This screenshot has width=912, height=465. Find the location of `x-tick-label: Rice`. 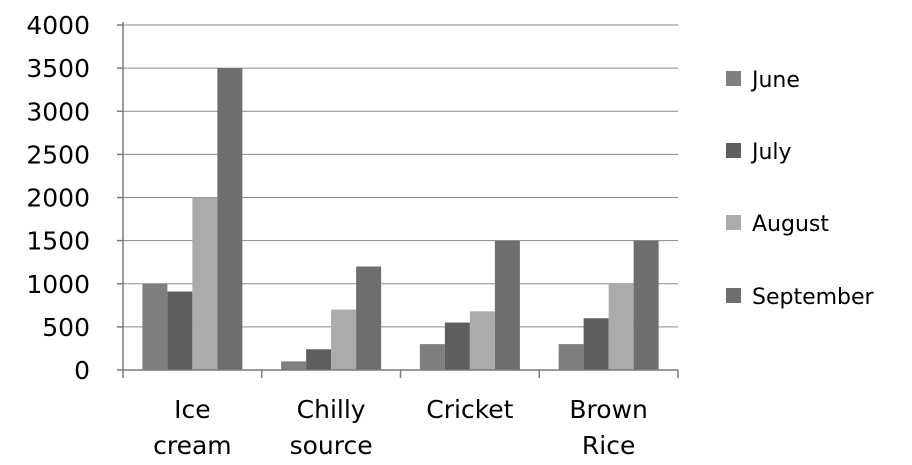

x-tick-label: Rice is located at coordinates (608, 445).